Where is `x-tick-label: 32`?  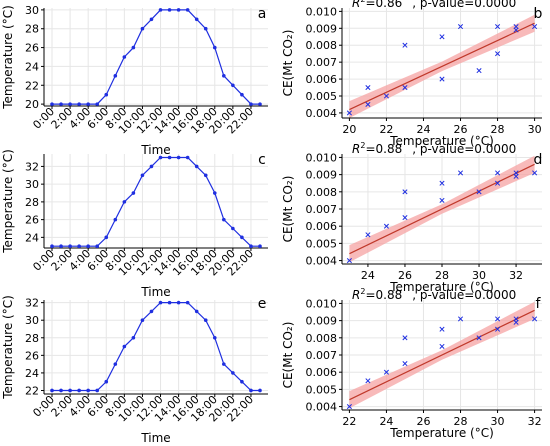
x-tick-label: 32 is located at coordinates (535, 421).